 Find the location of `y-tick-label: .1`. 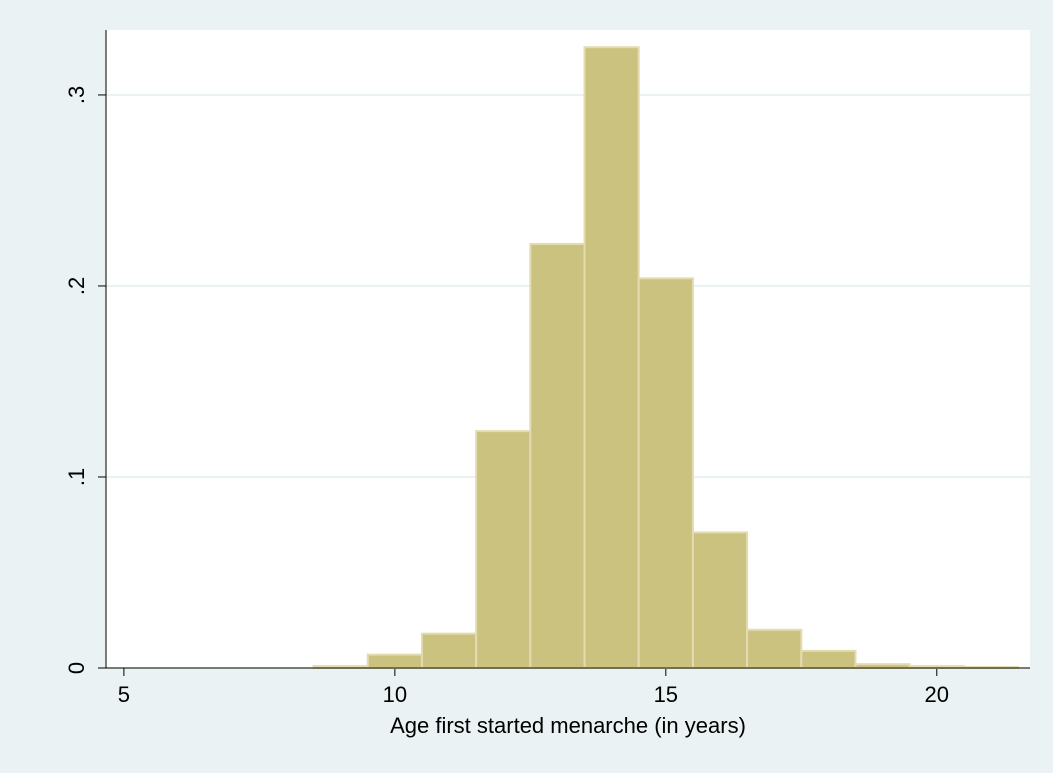

y-tick-label: .1 is located at coordinates (76, 477).